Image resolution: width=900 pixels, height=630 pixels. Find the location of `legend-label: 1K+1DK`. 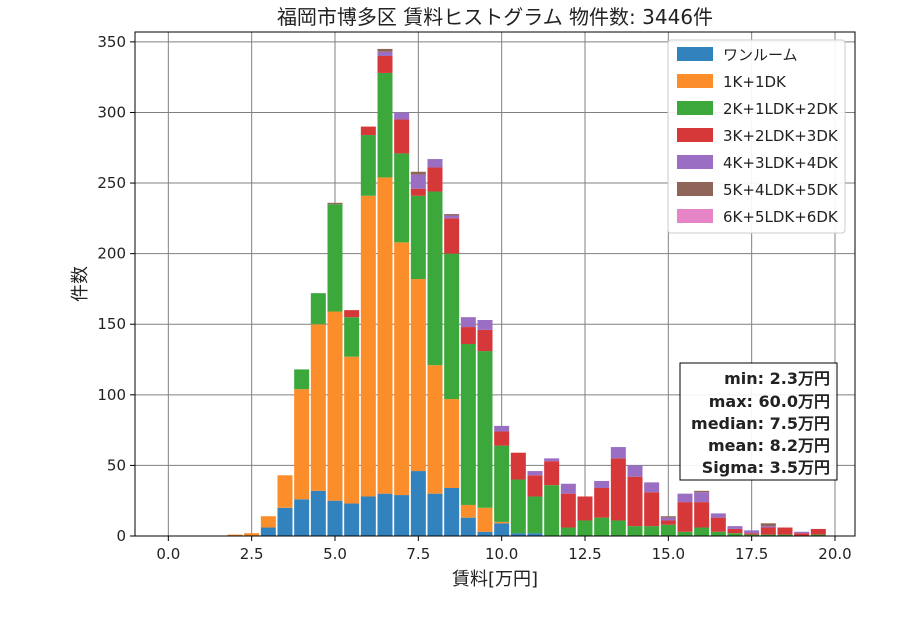

legend-label: 1K+1DK is located at coordinates (755, 82).